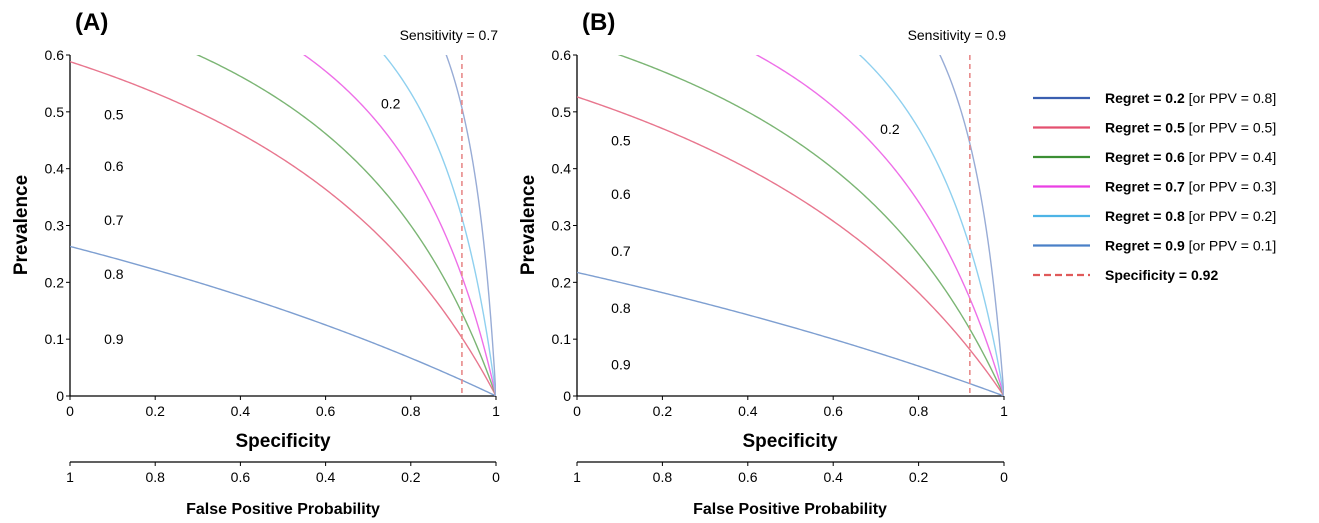 The height and width of the screenshot is (523, 1319). I want to click on legend-label: Regret = 0.9 [or PPV = 0.1], so click(1190, 246).